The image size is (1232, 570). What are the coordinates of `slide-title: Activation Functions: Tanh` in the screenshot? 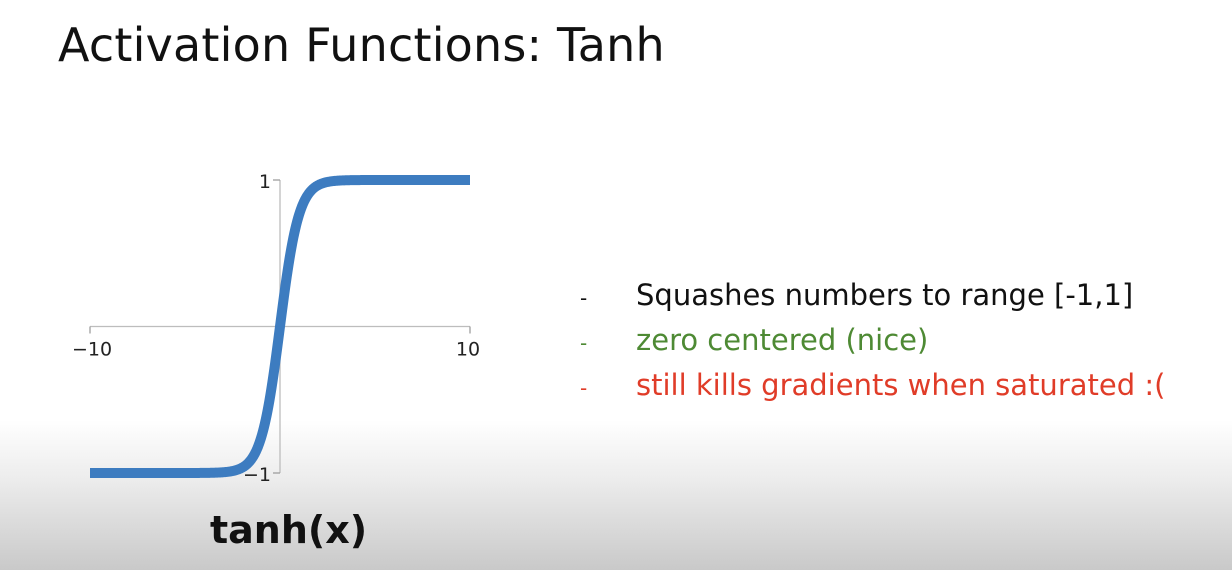 It's located at (361, 45).